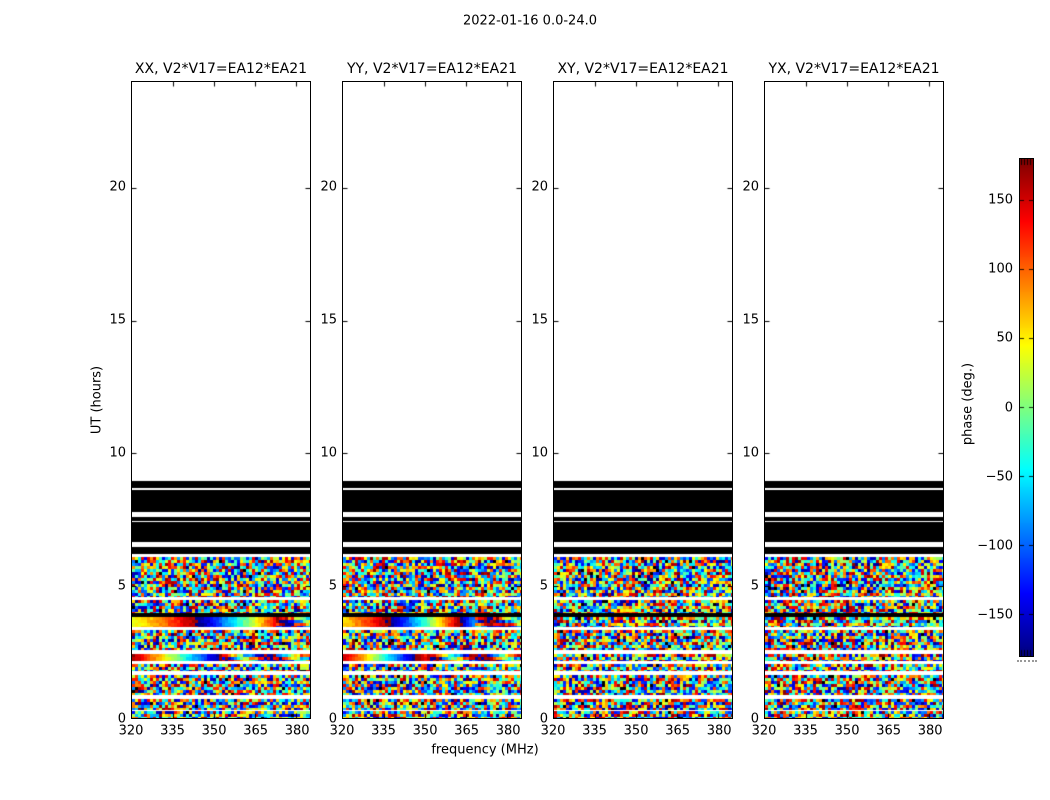 The height and width of the screenshot is (800, 1050). I want to click on panel-yx: YX, V2*V17=EA12*EA21, so click(854, 390).